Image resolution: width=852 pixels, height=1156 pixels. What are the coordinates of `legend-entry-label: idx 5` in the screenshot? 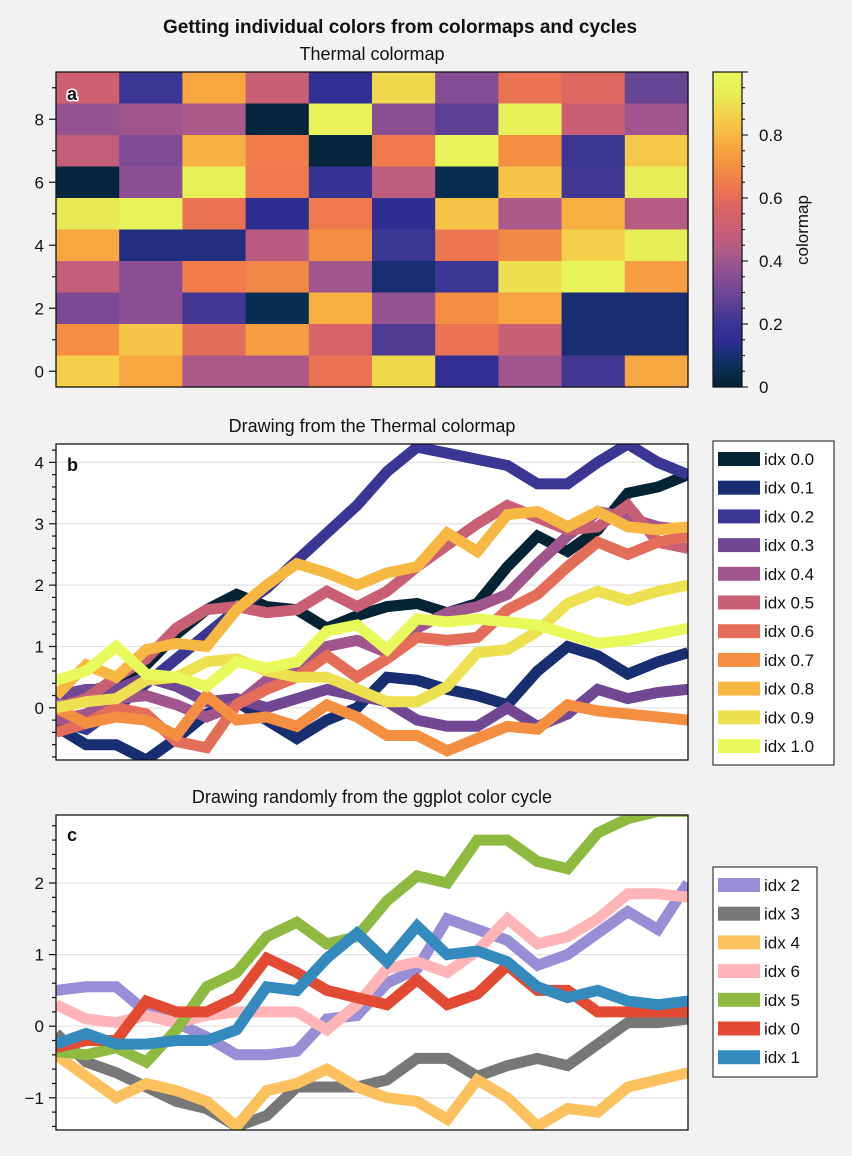 It's located at (782, 1000).